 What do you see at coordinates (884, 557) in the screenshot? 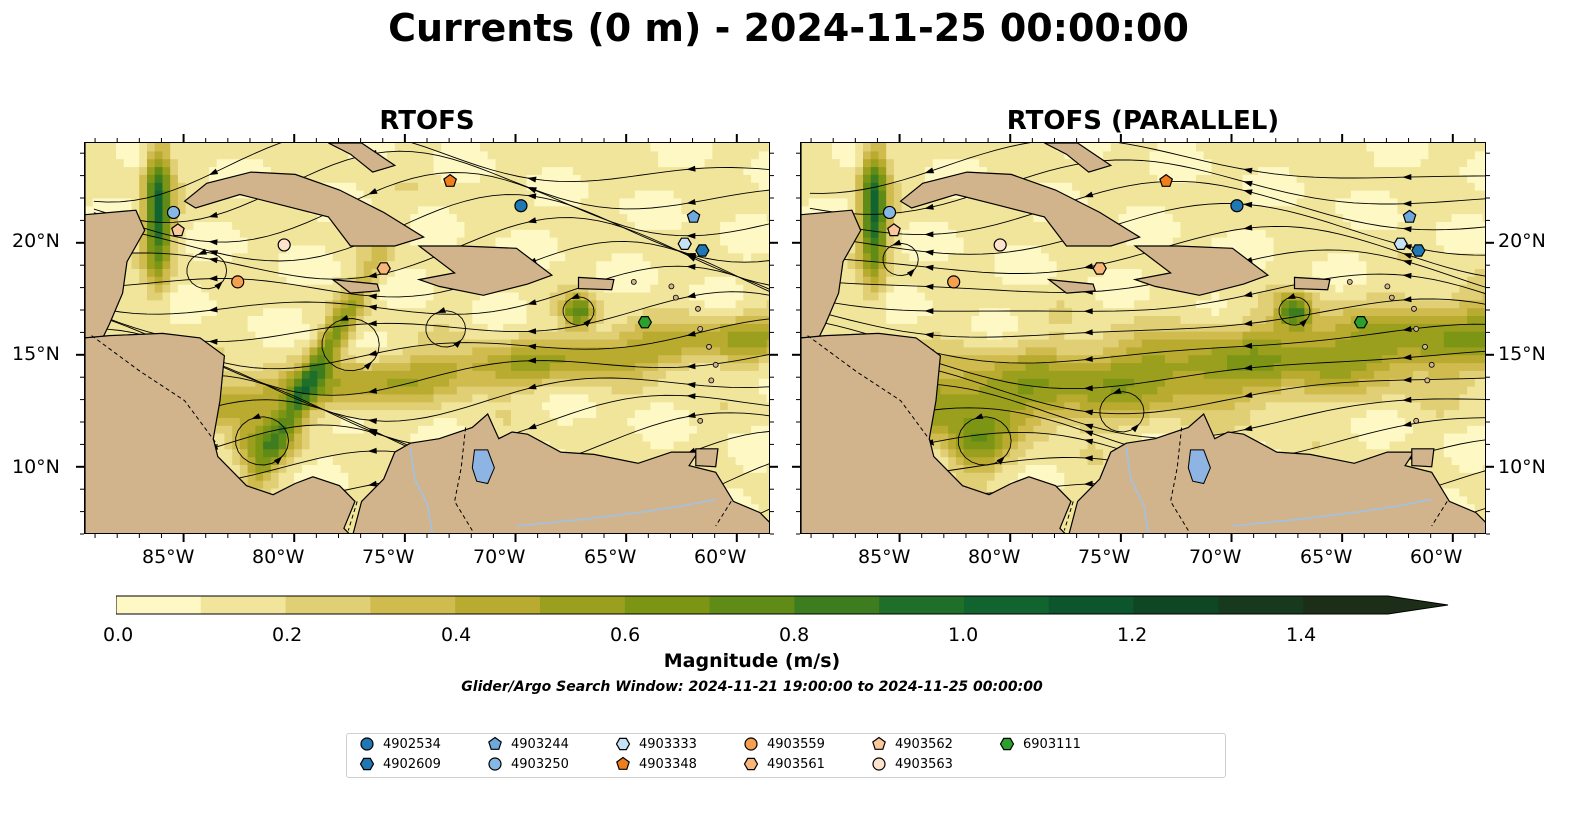
I see `lon-label-right-85w: 85°W` at bounding box center [884, 557].